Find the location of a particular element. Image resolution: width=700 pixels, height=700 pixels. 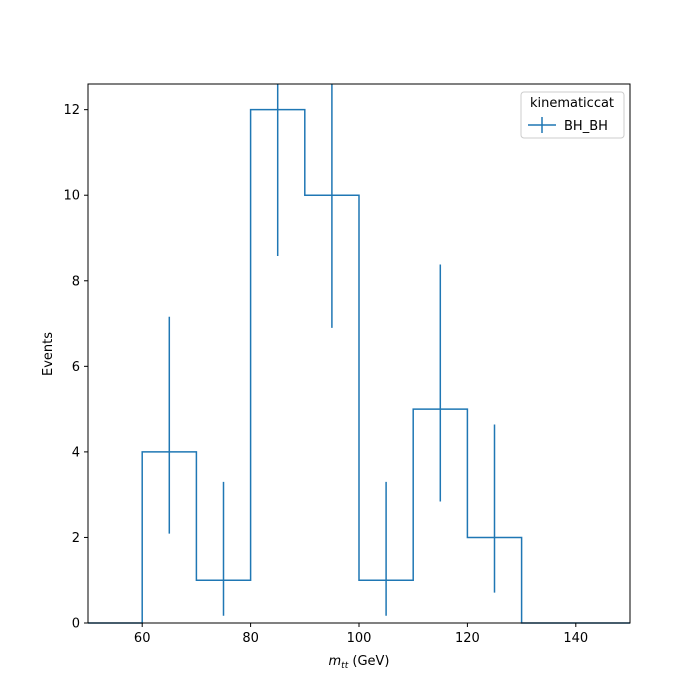

x-tick-label: 100 is located at coordinates (359, 638).